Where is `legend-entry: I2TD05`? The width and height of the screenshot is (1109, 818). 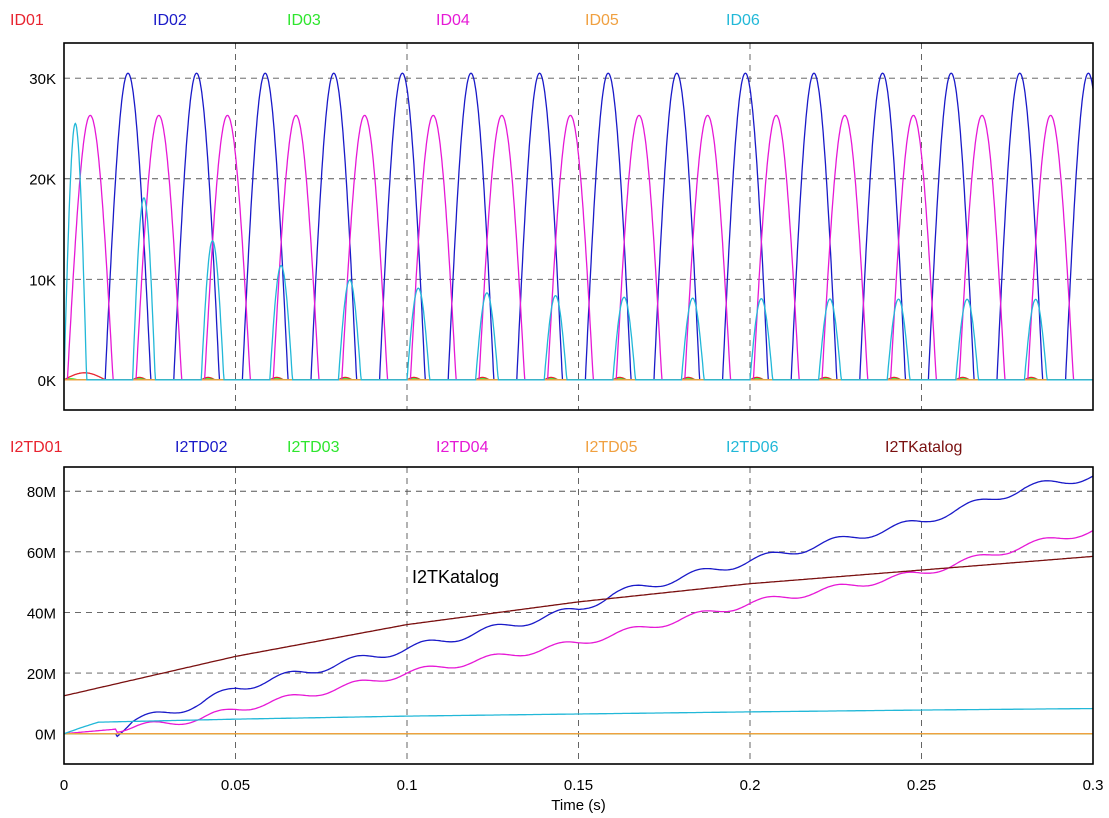 legend-entry: I2TD05 is located at coordinates (611, 447).